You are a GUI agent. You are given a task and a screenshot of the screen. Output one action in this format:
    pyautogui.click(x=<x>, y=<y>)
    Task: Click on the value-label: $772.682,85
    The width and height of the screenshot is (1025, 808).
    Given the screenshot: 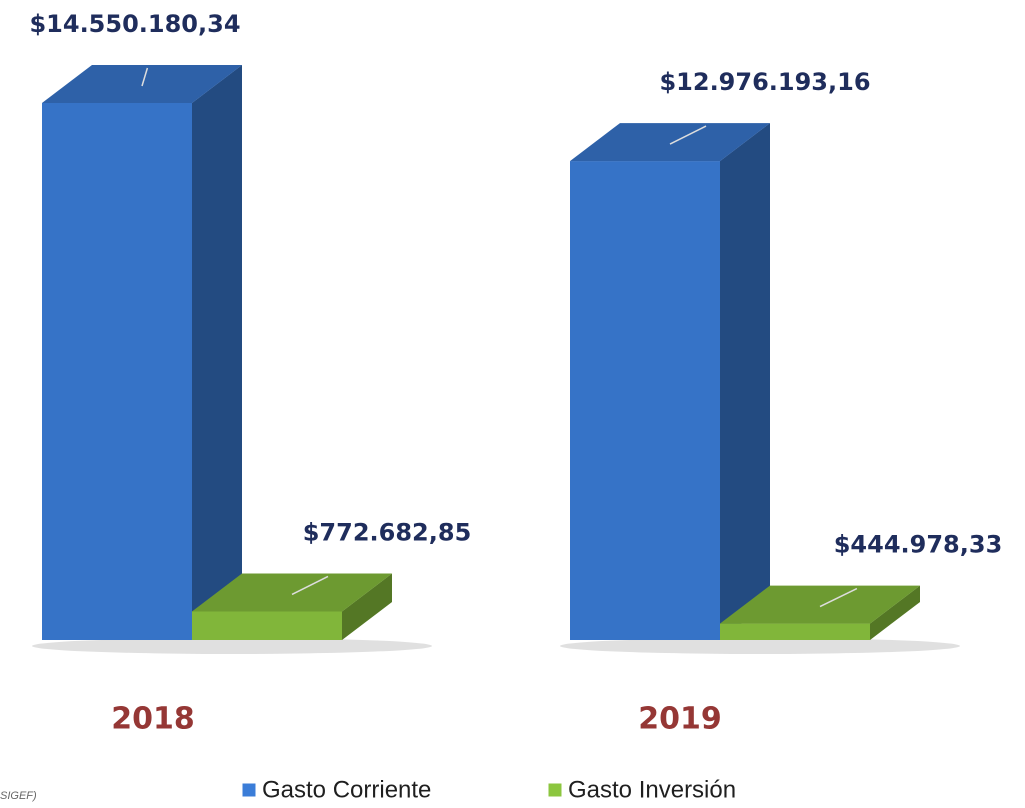 What is the action you would take?
    pyautogui.click(x=387, y=532)
    